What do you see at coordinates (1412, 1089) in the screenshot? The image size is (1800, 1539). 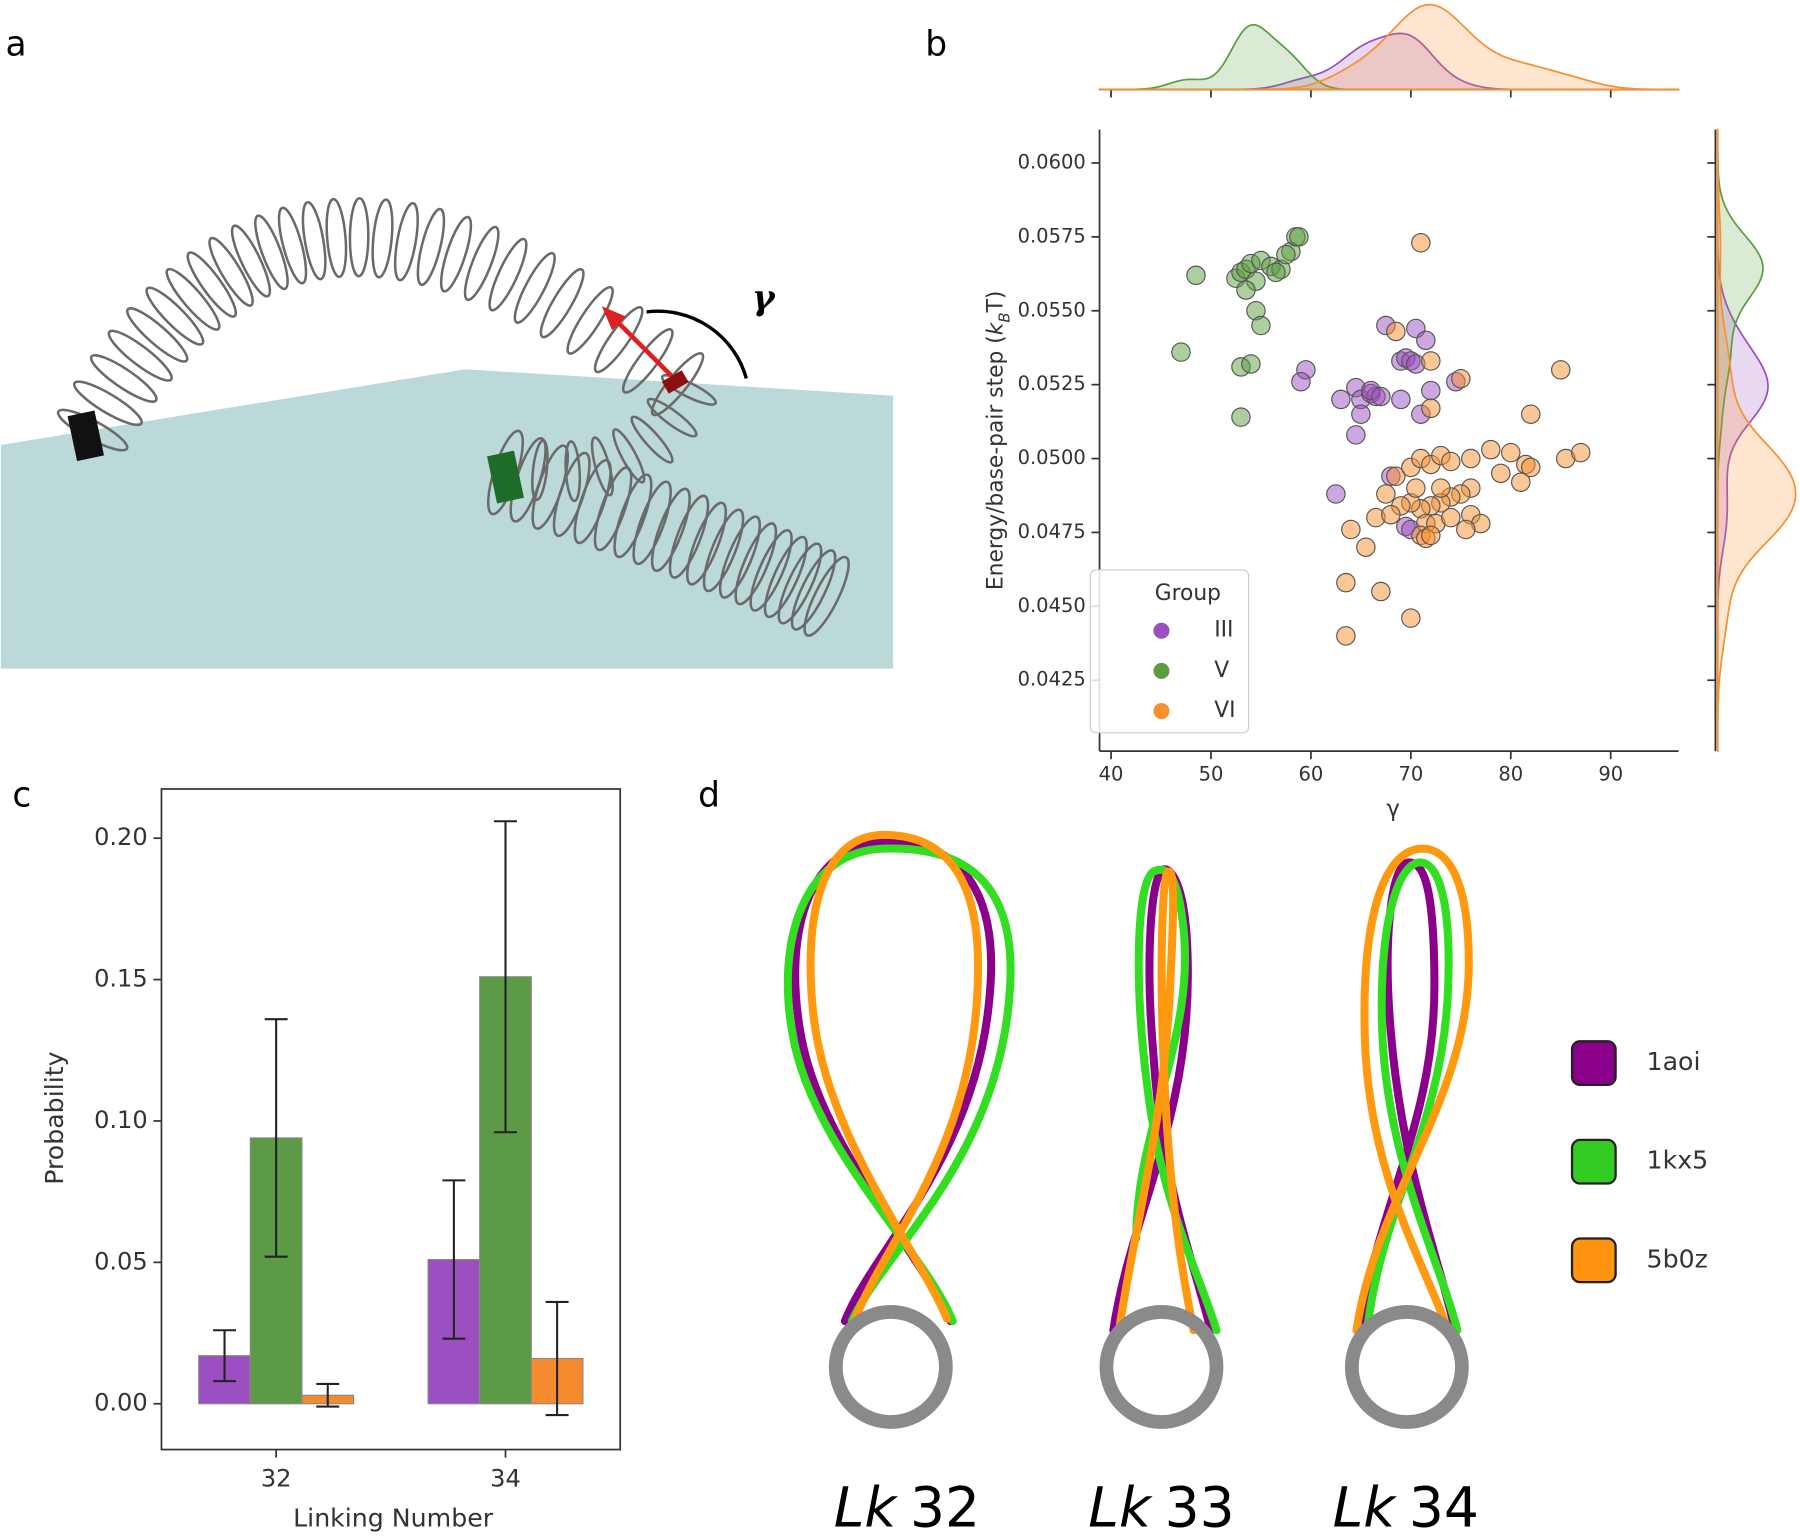 I see `loop-lk34` at bounding box center [1412, 1089].